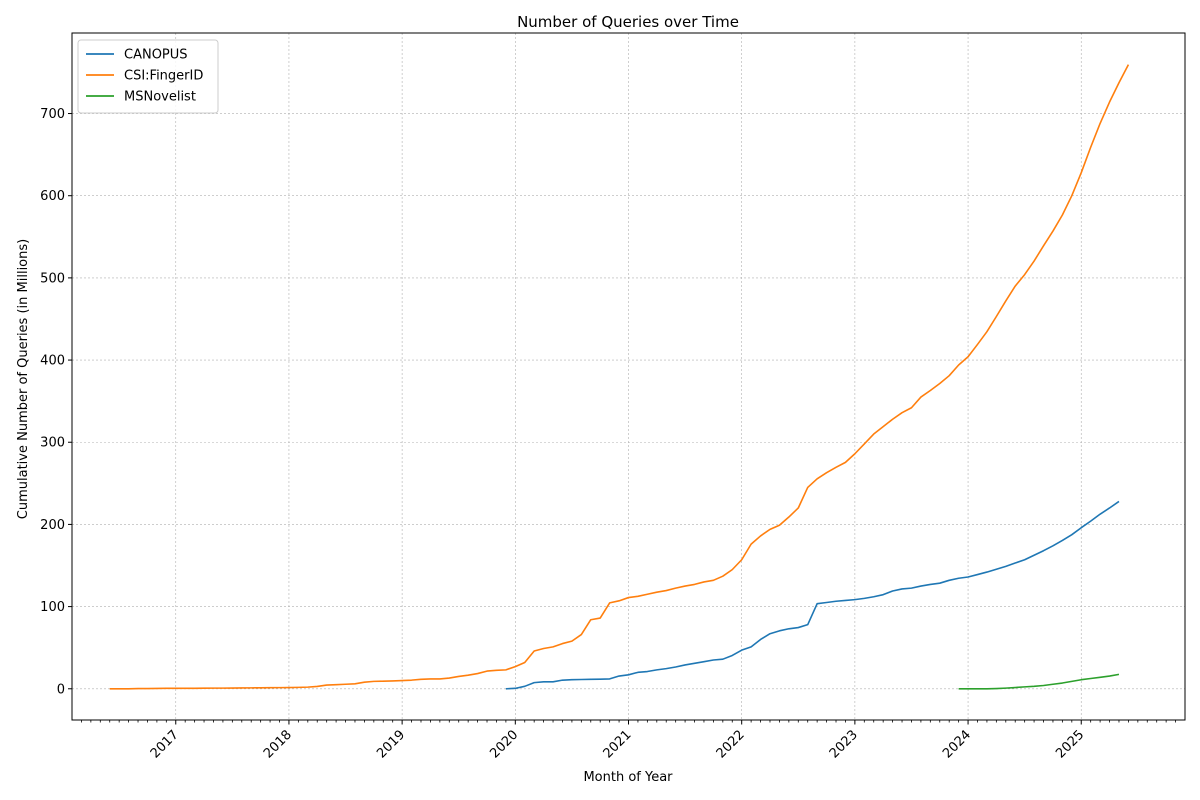 The width and height of the screenshot is (1200, 800). I want to click on y-tick-label: 500, so click(52, 278).